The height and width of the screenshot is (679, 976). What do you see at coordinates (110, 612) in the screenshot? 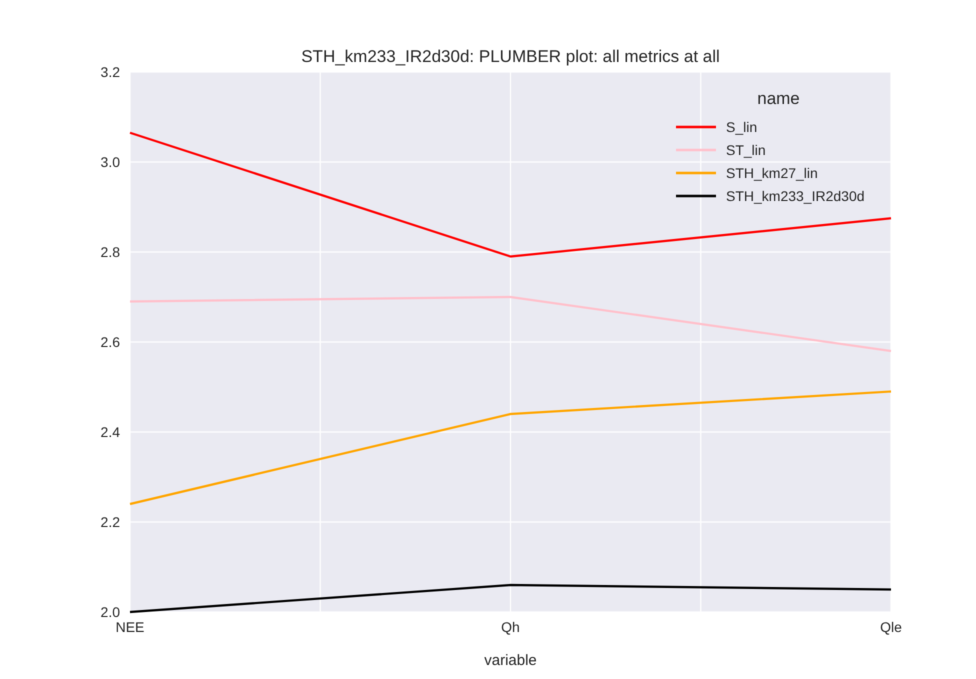
I see `y-tick-label: 2.0` at bounding box center [110, 612].